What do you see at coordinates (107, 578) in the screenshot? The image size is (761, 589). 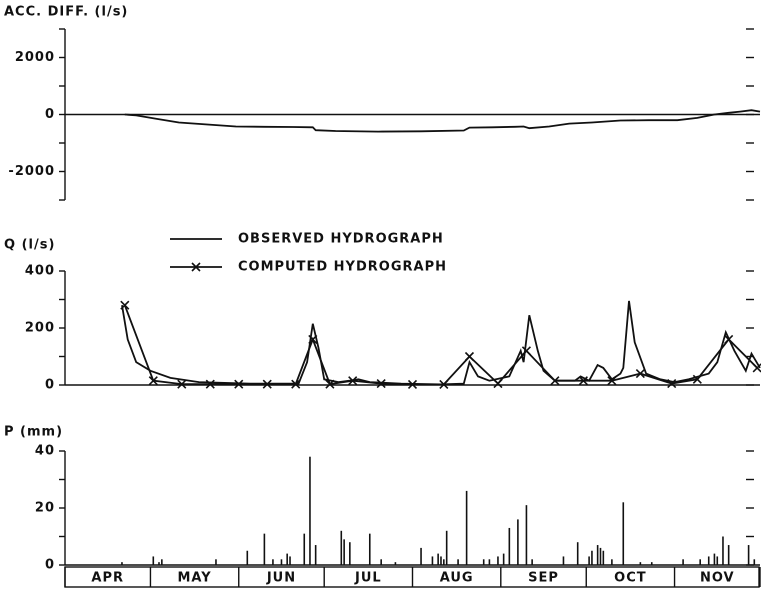 I see `x-tick-label: APR` at bounding box center [107, 578].